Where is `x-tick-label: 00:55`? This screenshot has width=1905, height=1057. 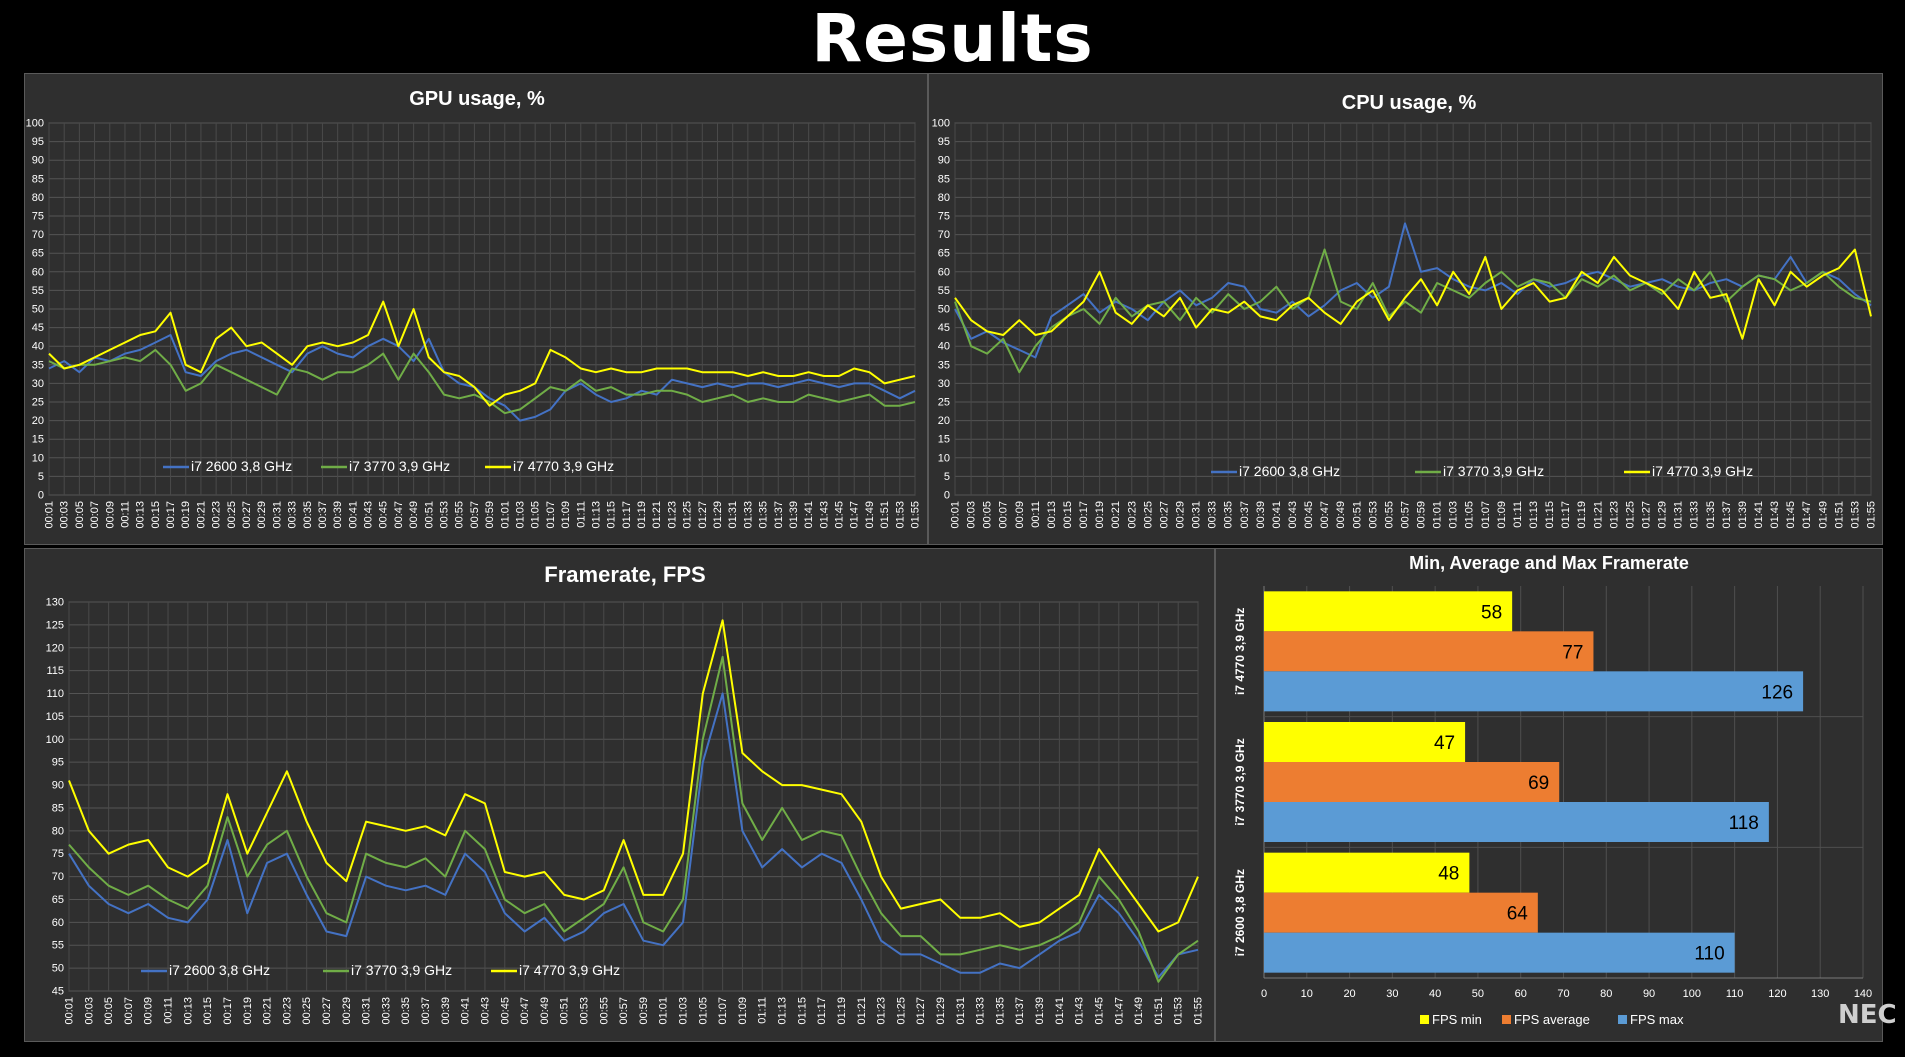
x-tick-label: 00:55 is located at coordinates (460, 515).